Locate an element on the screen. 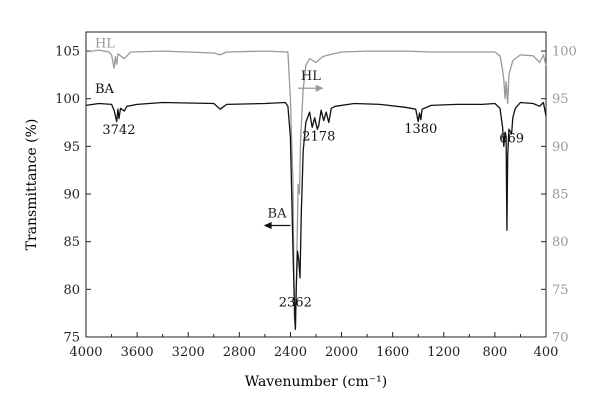 Image resolution: width=600 pixels, height=411 pixels. y-right-tick-label: 100 is located at coordinates (564, 52).